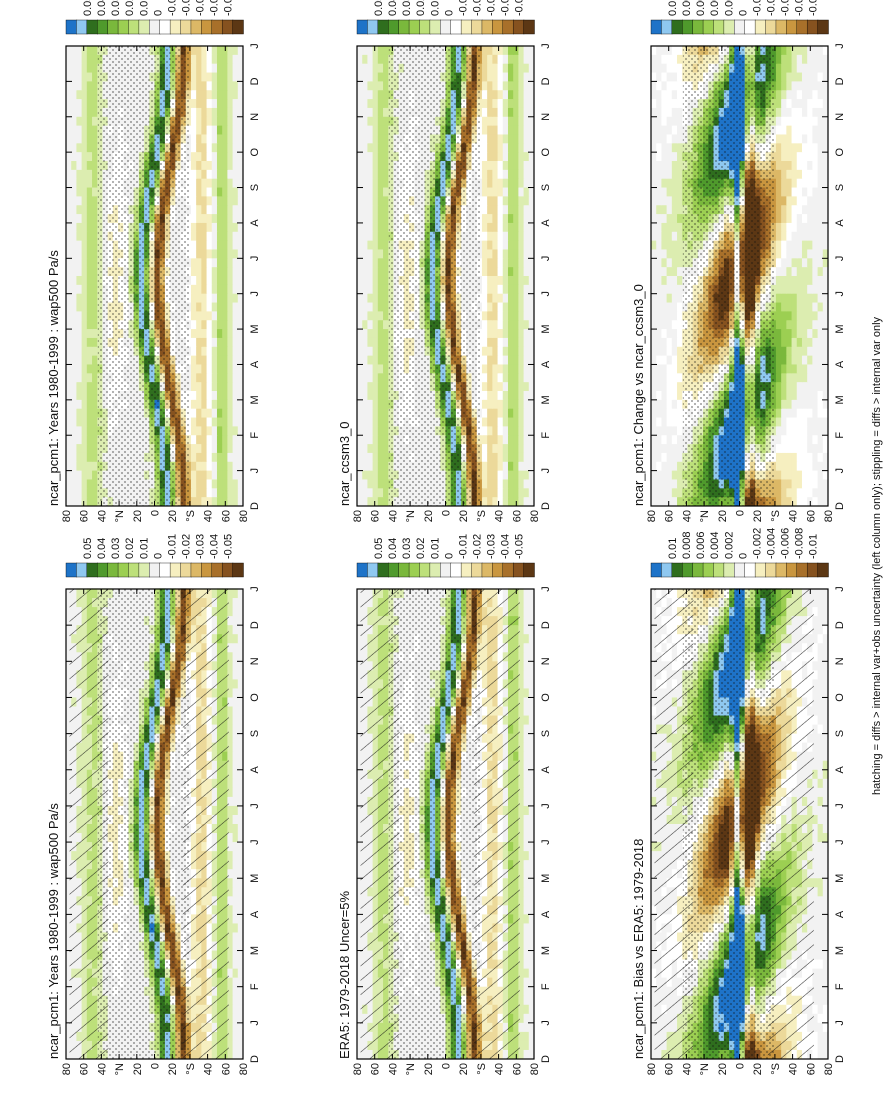 The width and height of the screenshot is (890, 1111). What do you see at coordinates (255, 117) in the screenshot?
I see `x-tick-label: N` at bounding box center [255, 117].